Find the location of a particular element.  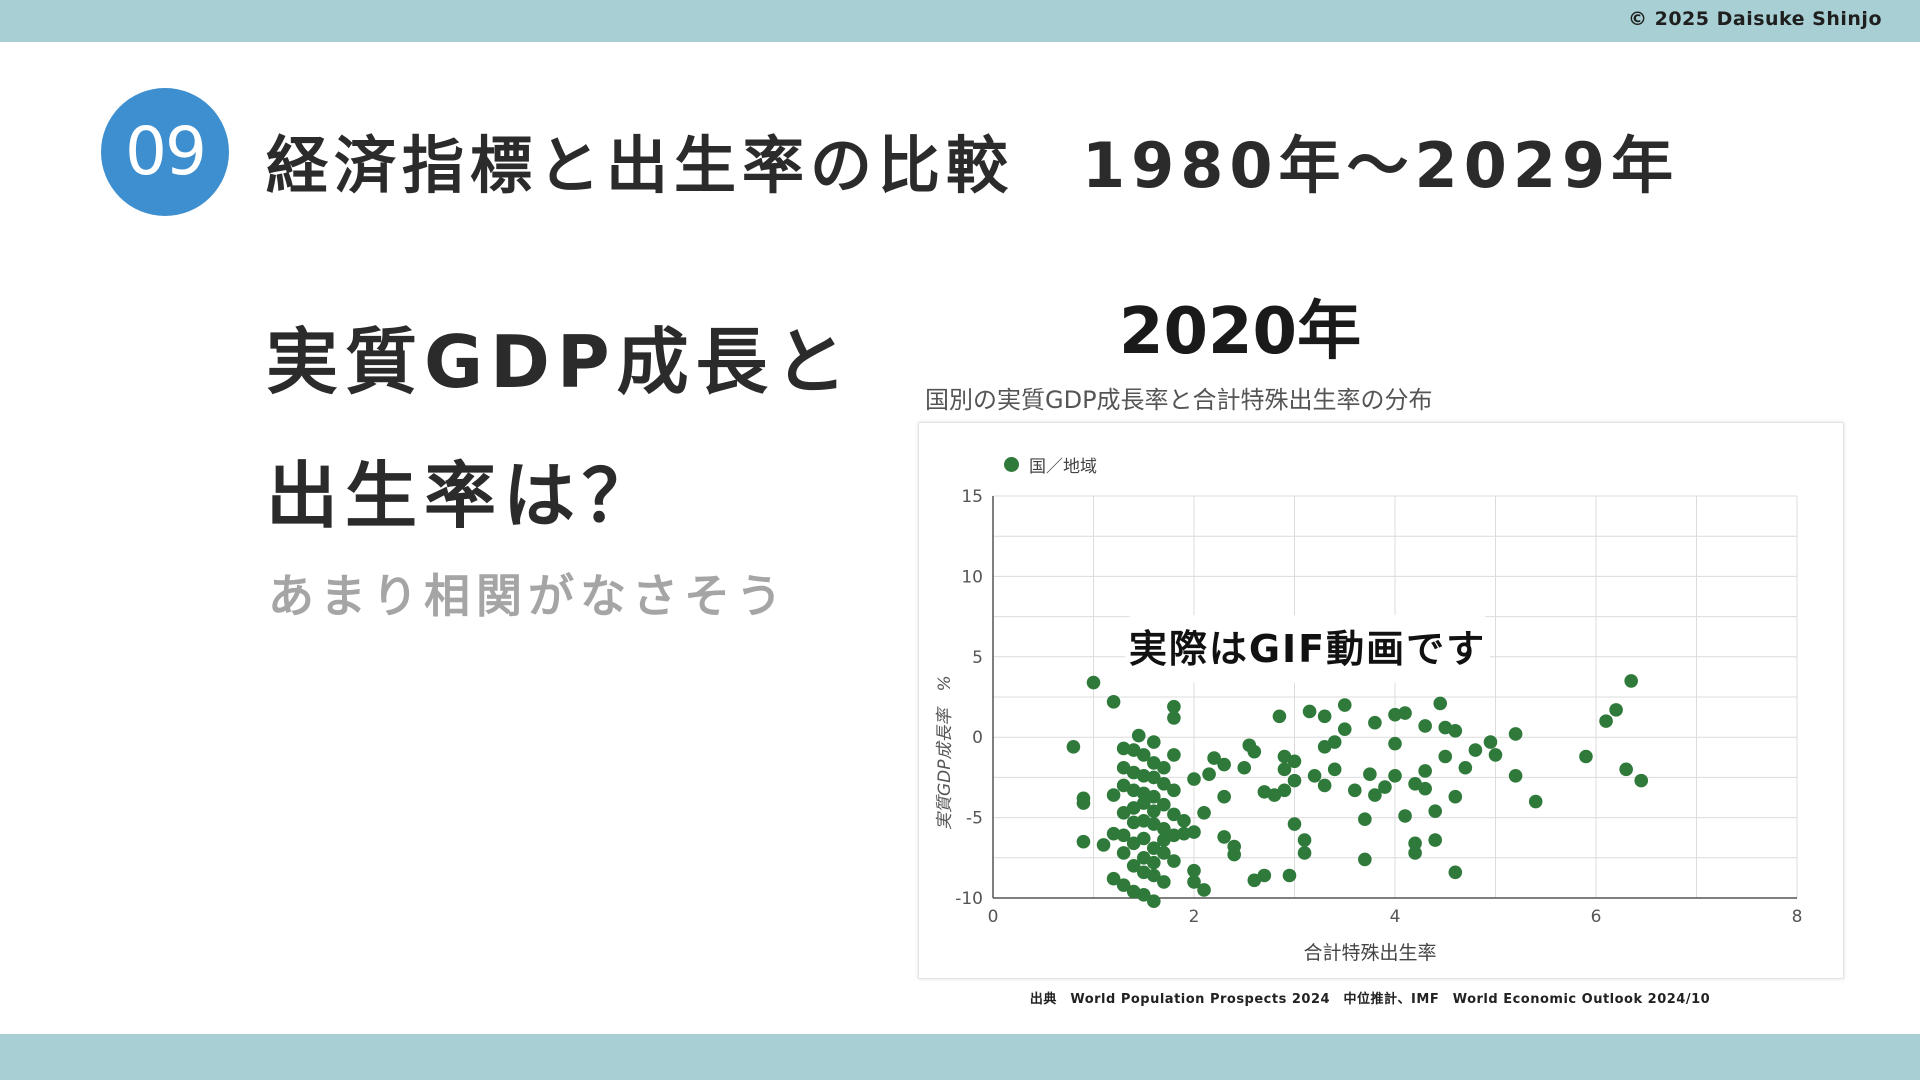

bottom-band is located at coordinates (960, 1057).